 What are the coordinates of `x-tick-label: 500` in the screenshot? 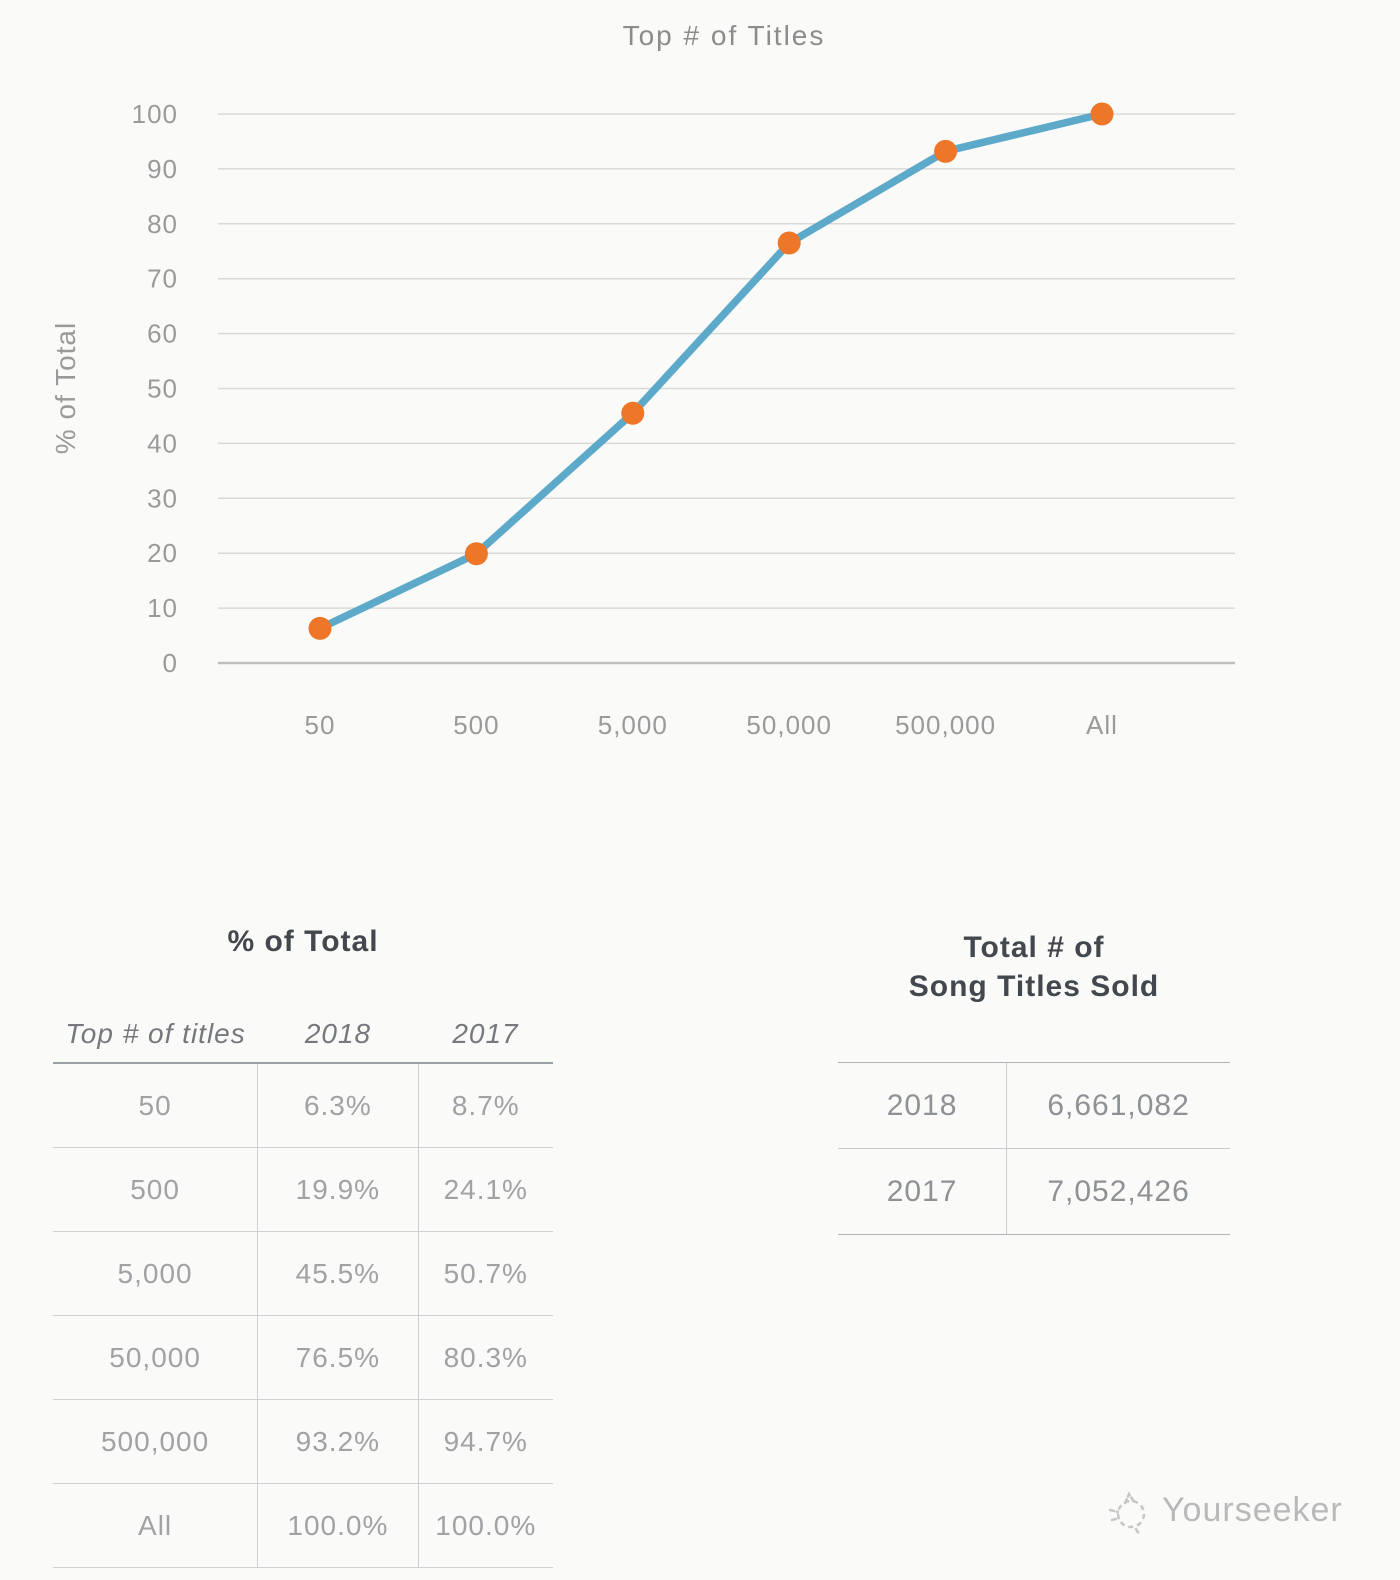 It's located at (476, 725).